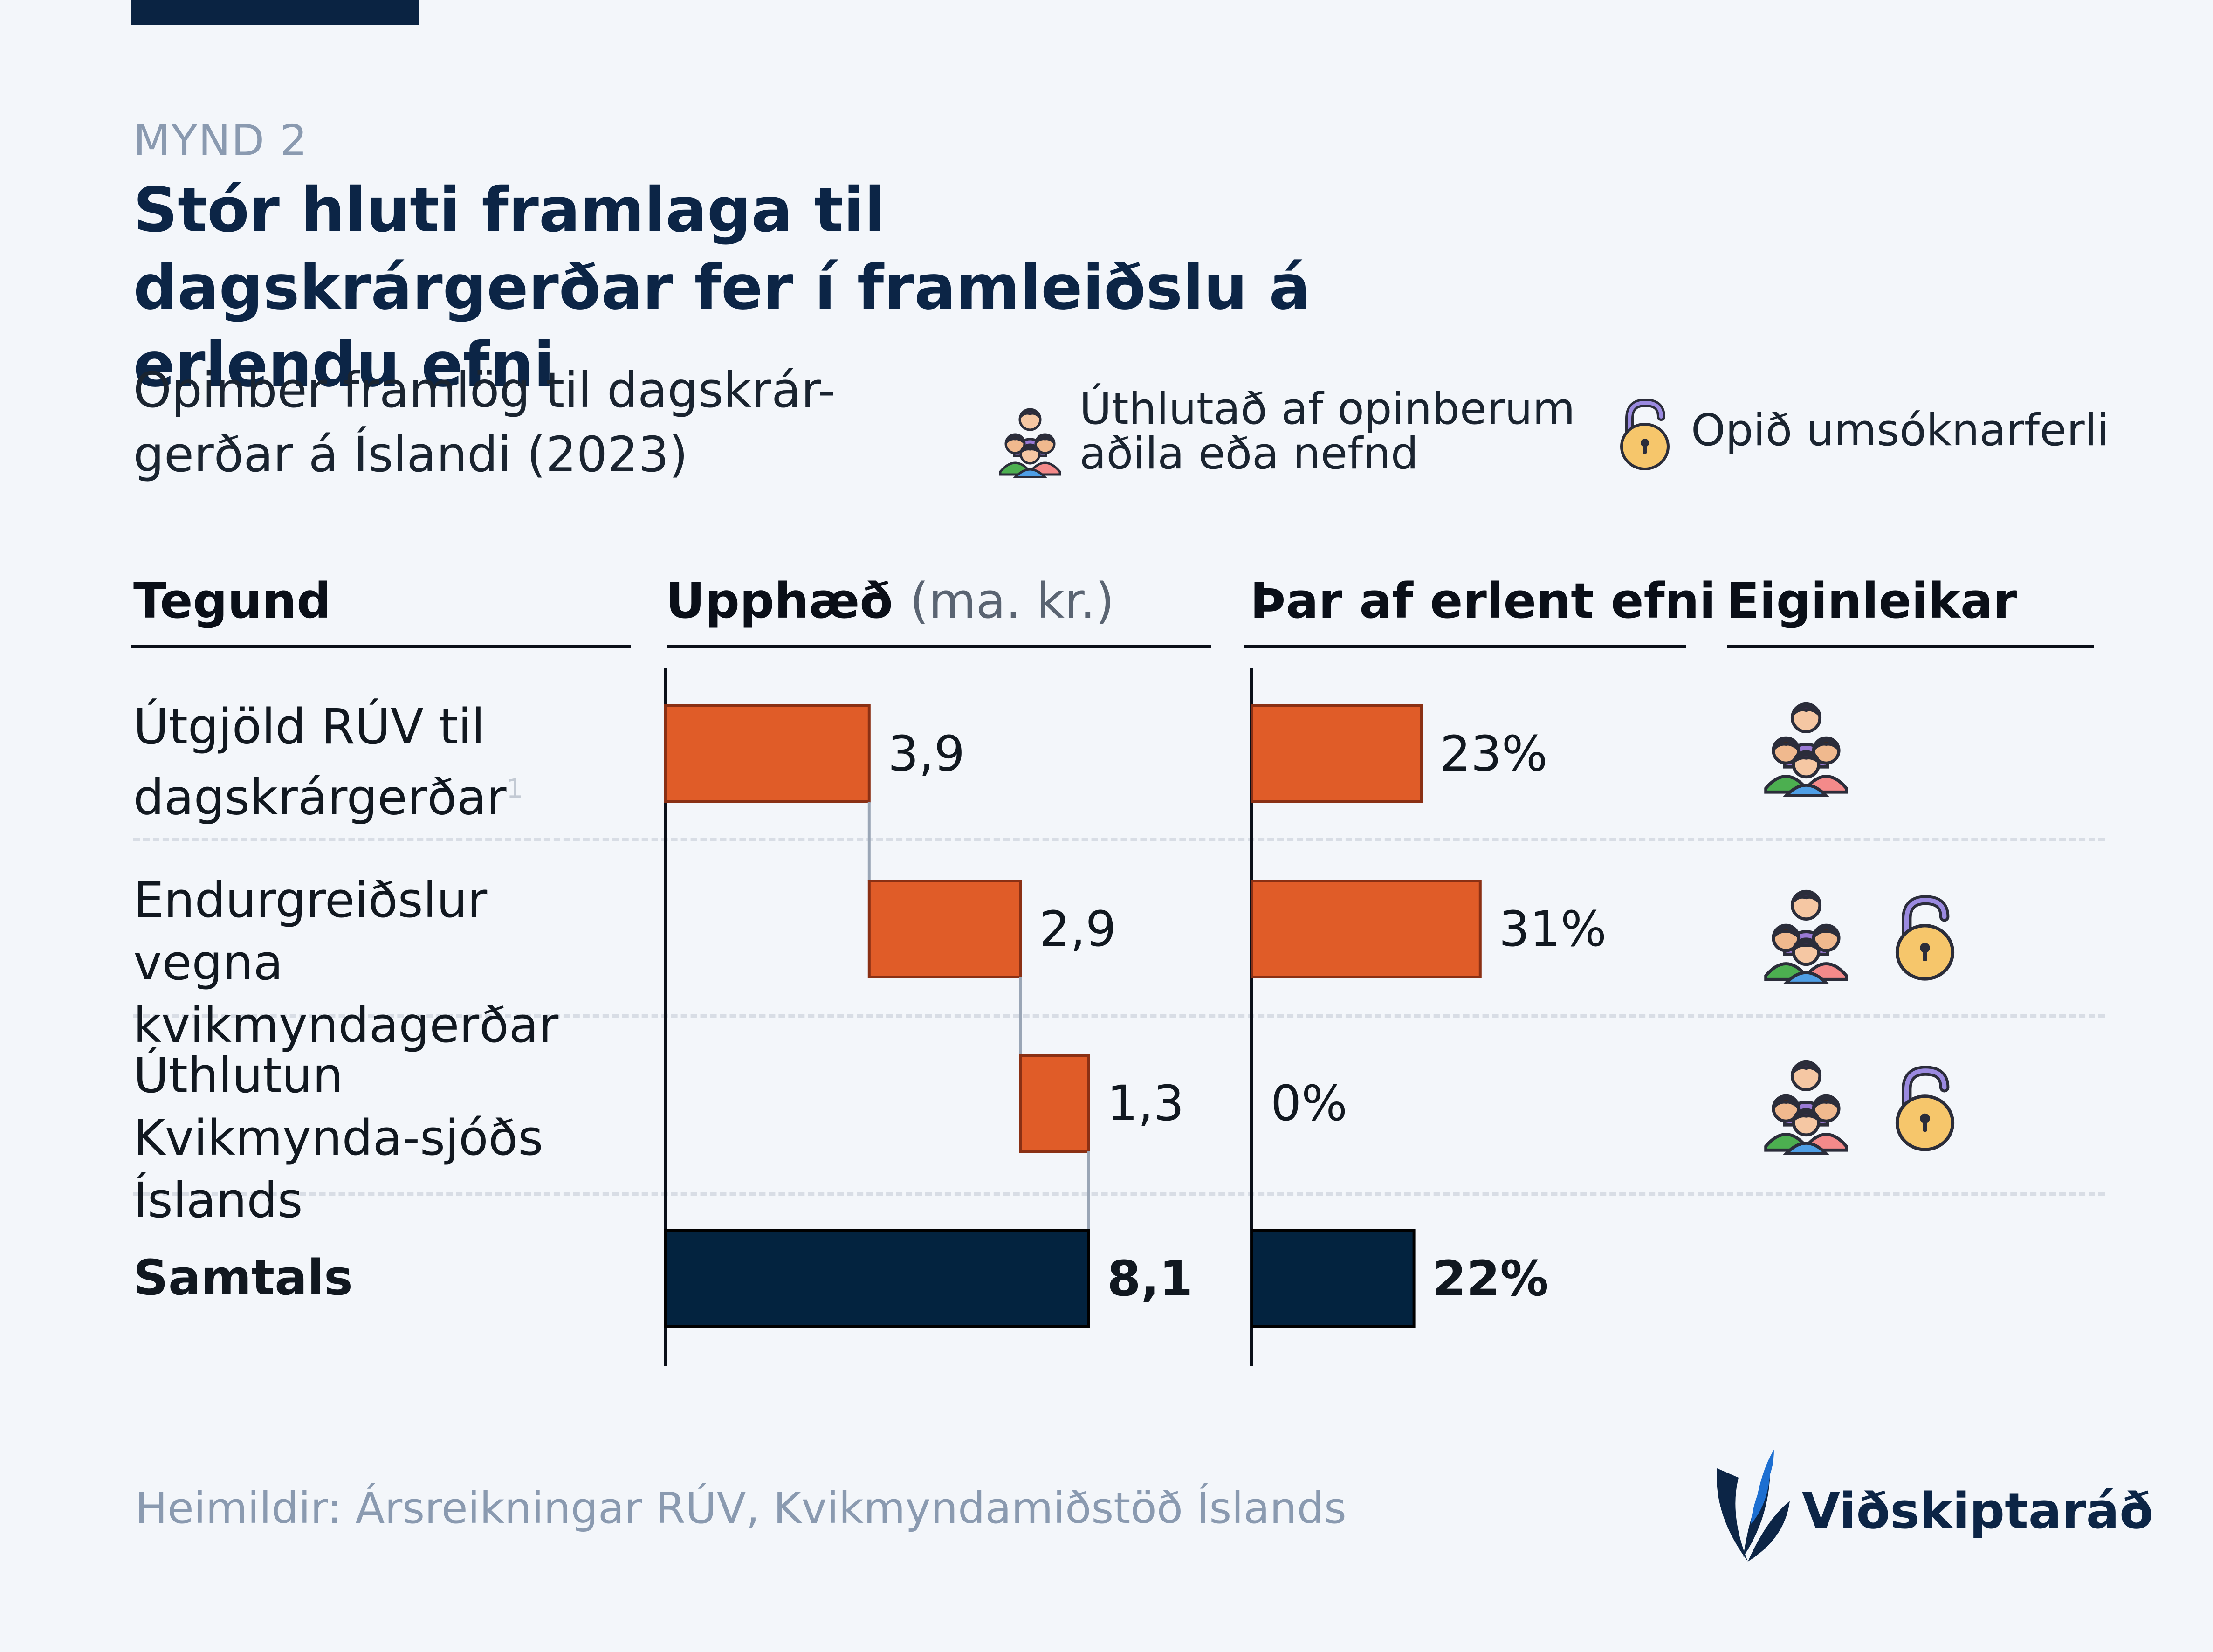 The width and height of the screenshot is (2213, 1652). Describe the element at coordinates (1977, 1511) in the screenshot. I see `logo-wordmark: Viðskiptaráð` at that location.